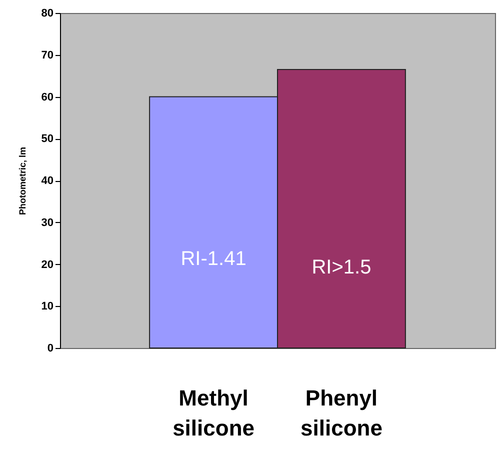 This screenshot has width=502, height=461. What do you see at coordinates (47, 97) in the screenshot?
I see `y-tick-label: 60` at bounding box center [47, 97].